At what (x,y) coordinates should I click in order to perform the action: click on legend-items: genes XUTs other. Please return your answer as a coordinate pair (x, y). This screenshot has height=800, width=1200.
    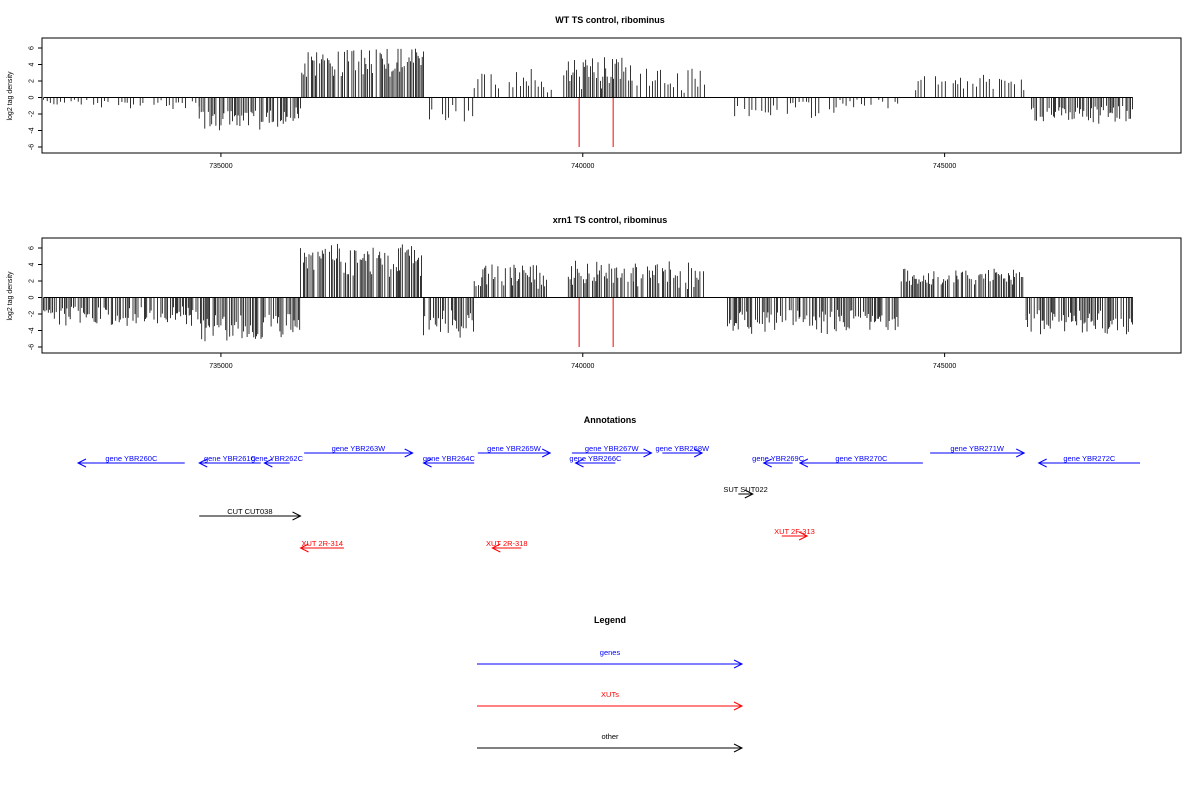
    Looking at the image, I should click on (610, 700).